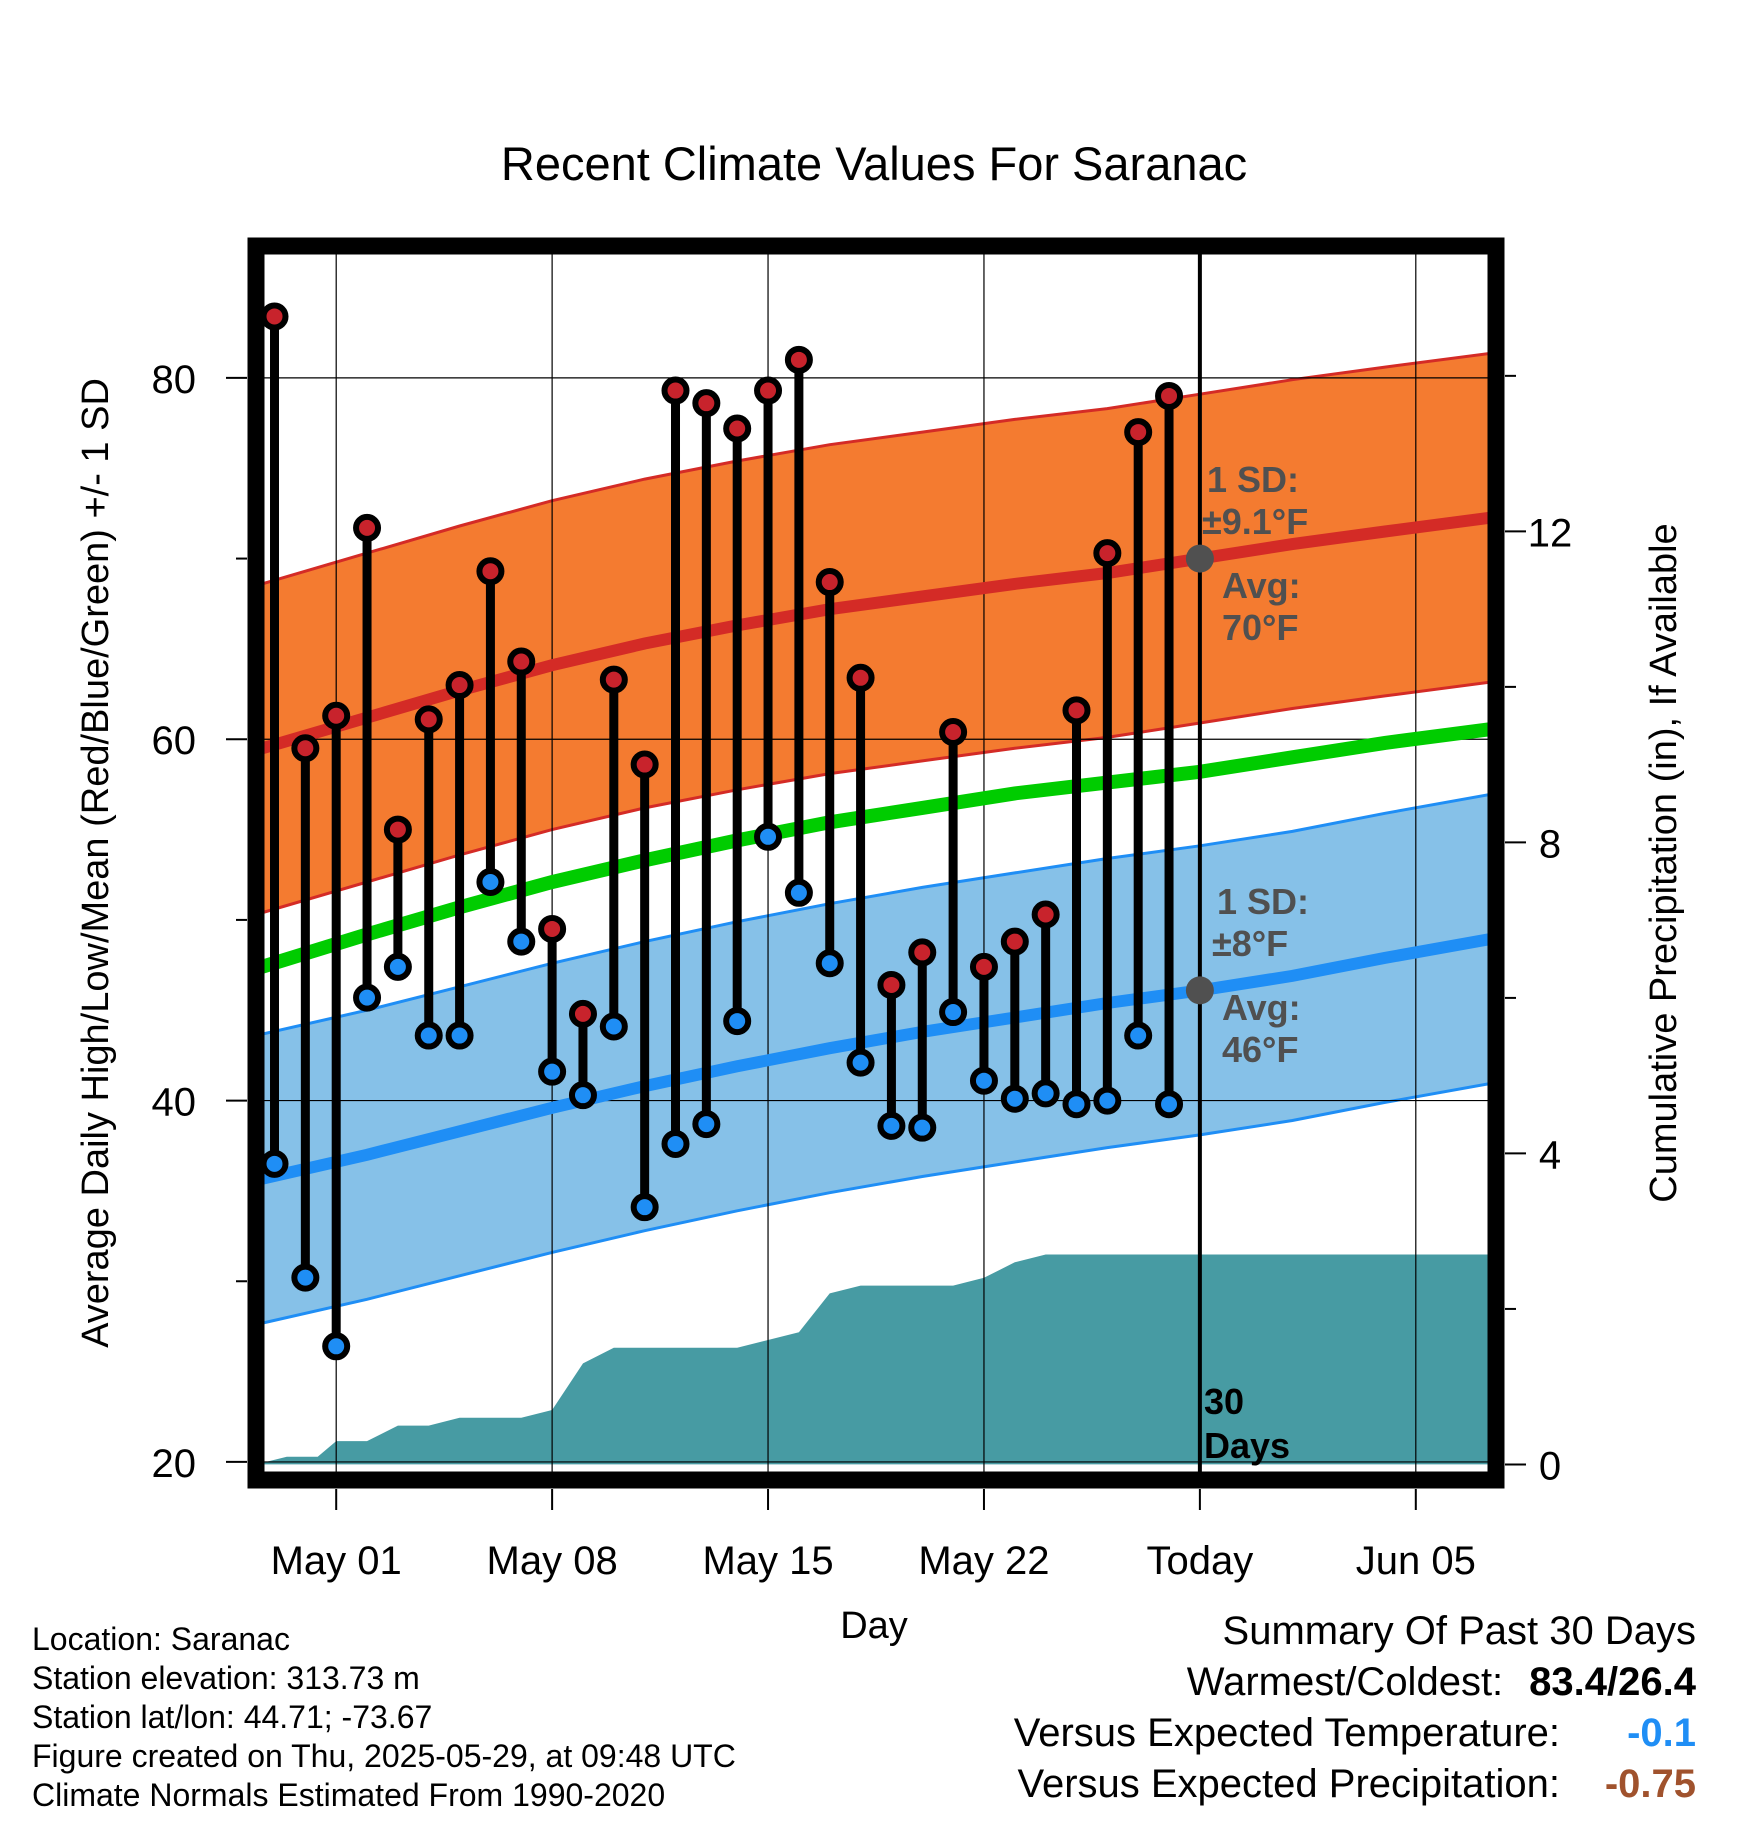 The width and height of the screenshot is (1748, 1828). What do you see at coordinates (983, 1561) in the screenshot?
I see `x-tick-label: May 22` at bounding box center [983, 1561].